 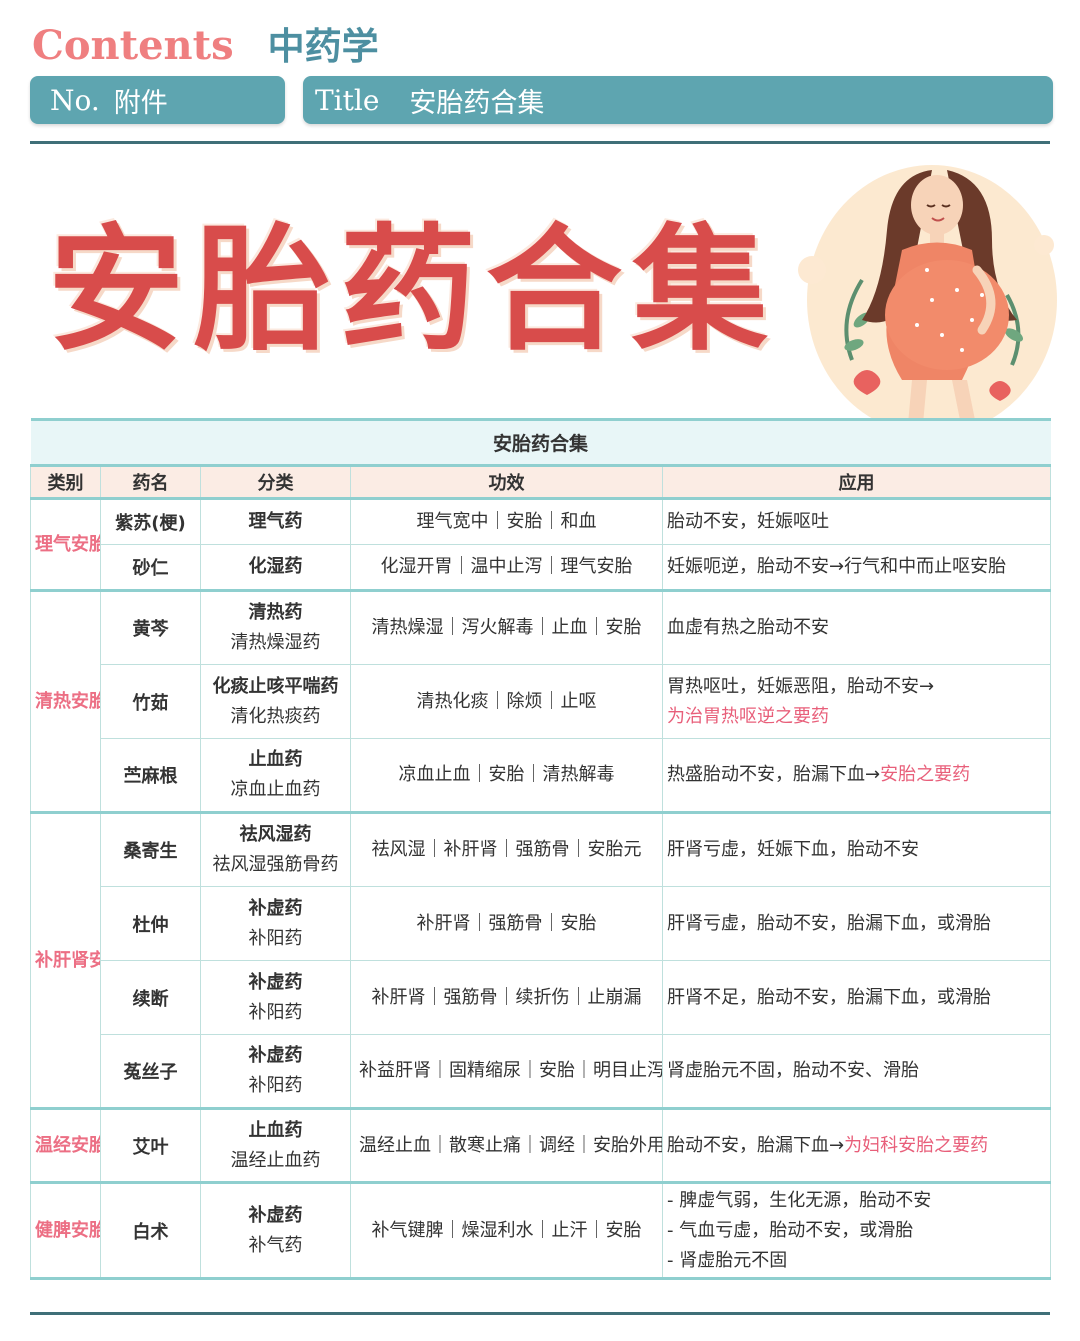 I want to click on application-highlight: 为妇科安胎之要药, so click(x=916, y=1145).